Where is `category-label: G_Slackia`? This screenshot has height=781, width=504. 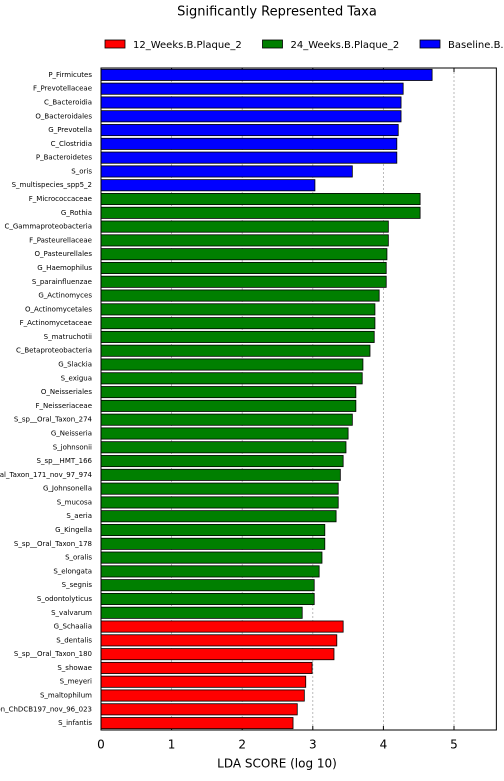
category-label: G_Slackia is located at coordinates (75, 365).